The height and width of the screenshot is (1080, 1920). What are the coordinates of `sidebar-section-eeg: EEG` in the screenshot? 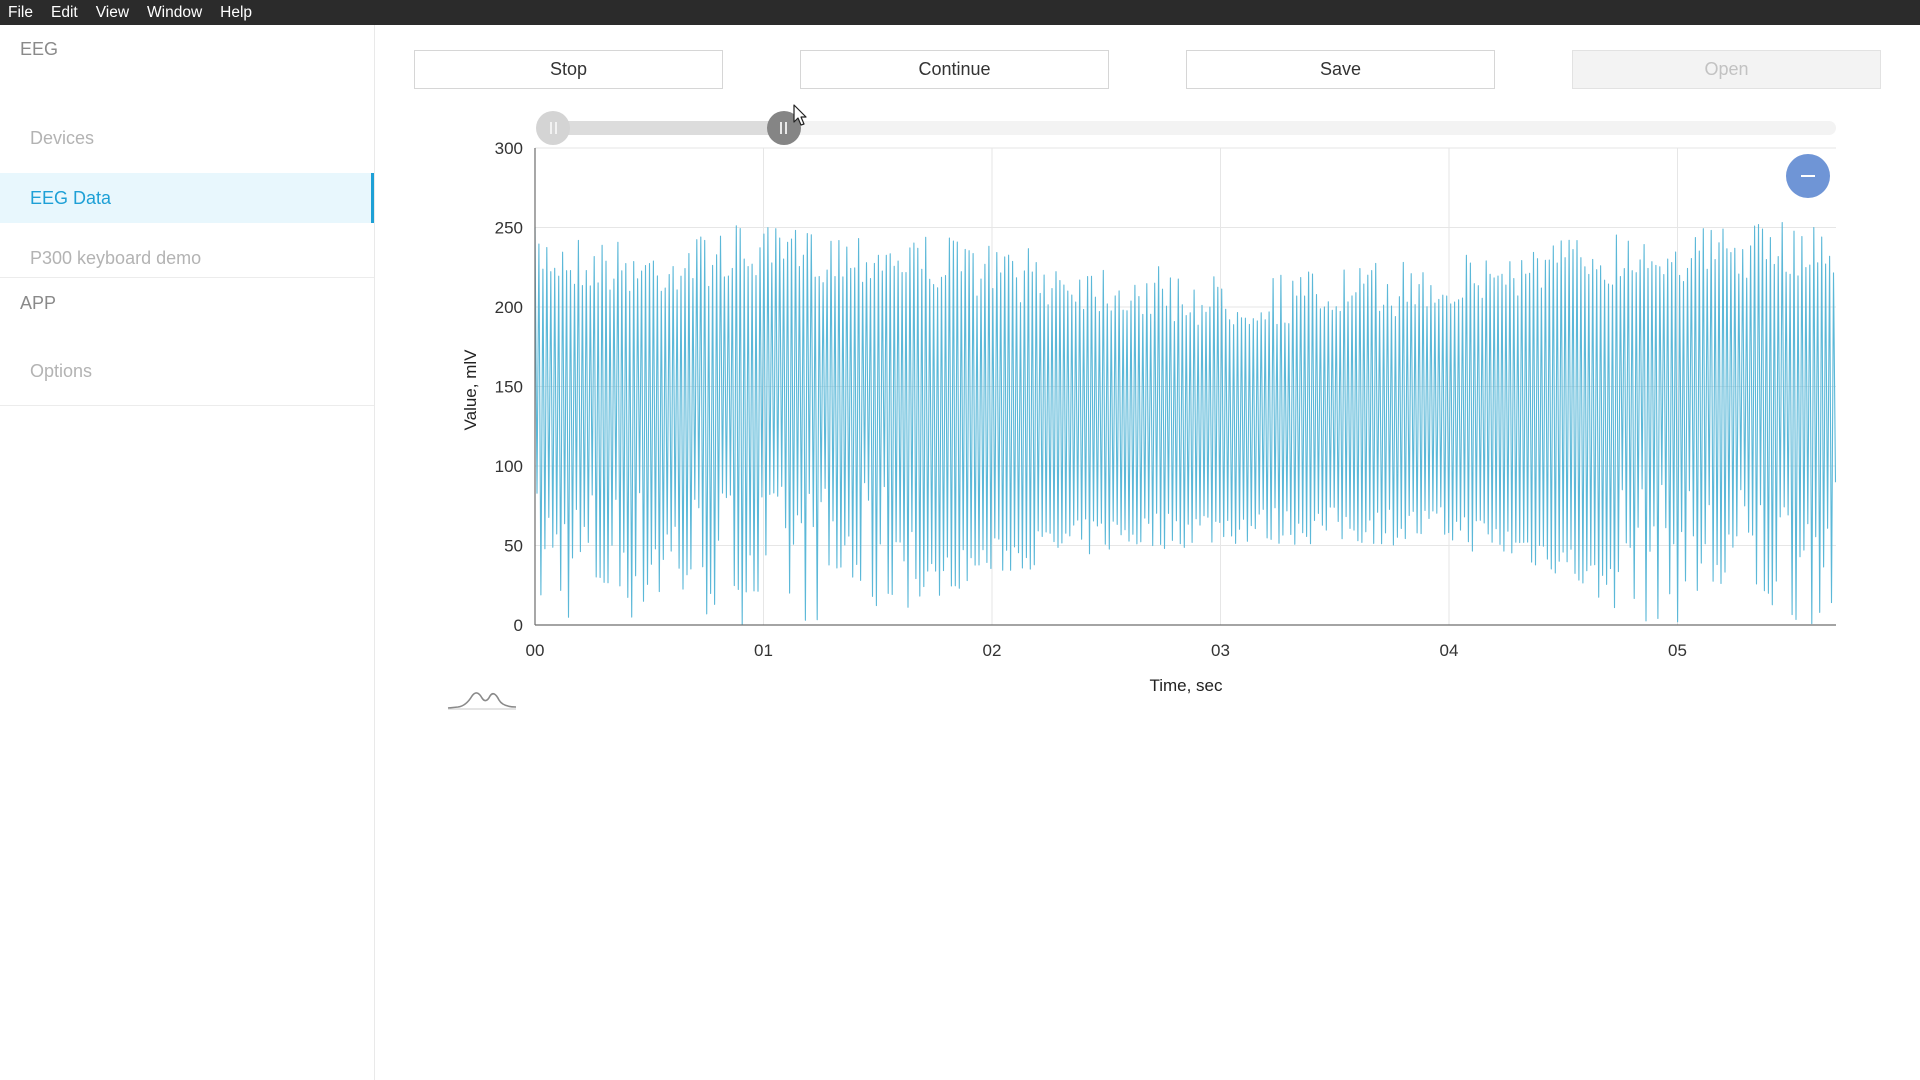 It's located at (39, 49).